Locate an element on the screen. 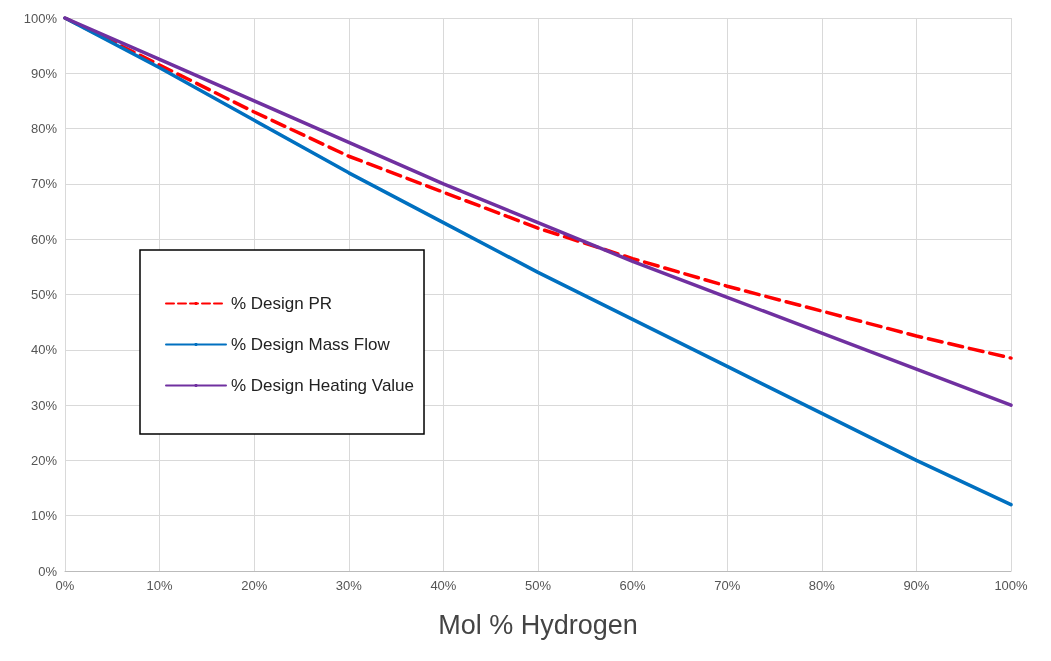 Image resolution: width=1051 pixels, height=661 pixels. y-tick-label: 0% is located at coordinates (48, 571).